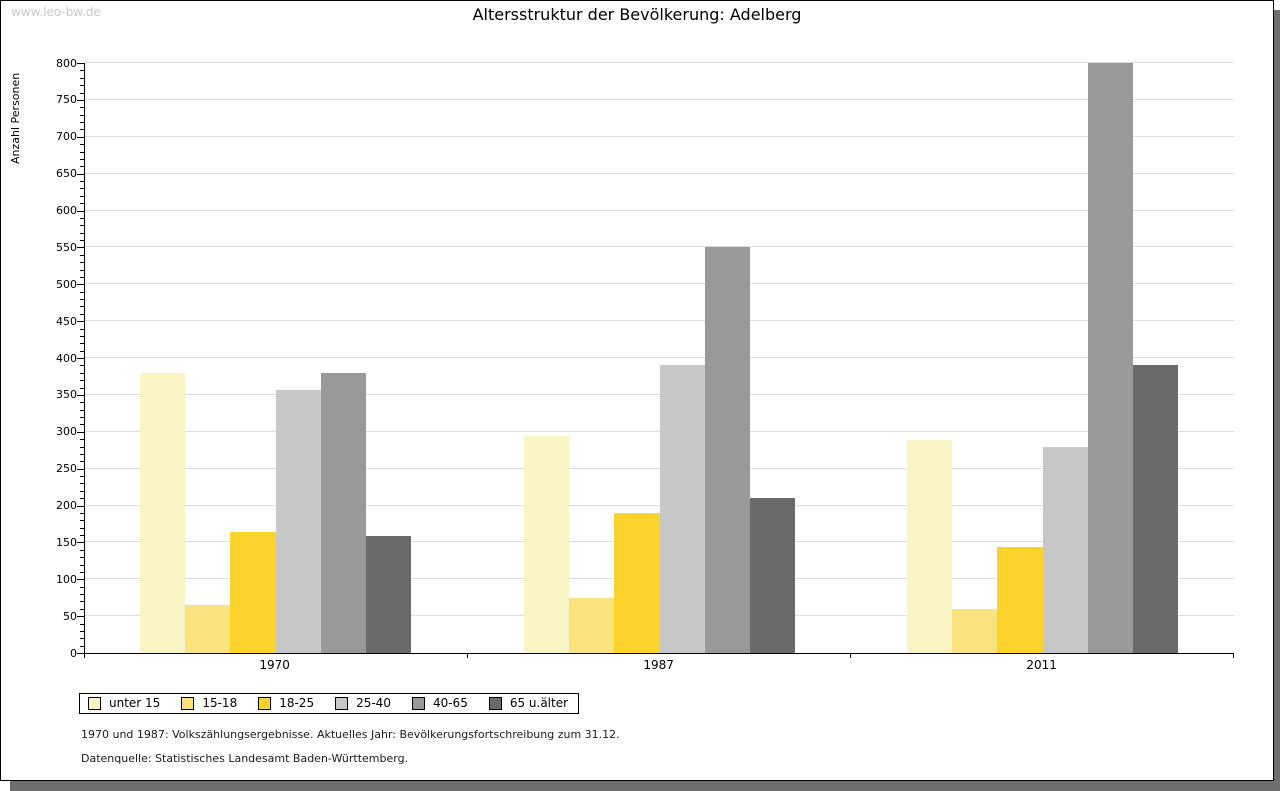 Image resolution: width=1280 pixels, height=791 pixels. What do you see at coordinates (1041, 665) in the screenshot?
I see `x-category-label: 2011` at bounding box center [1041, 665].